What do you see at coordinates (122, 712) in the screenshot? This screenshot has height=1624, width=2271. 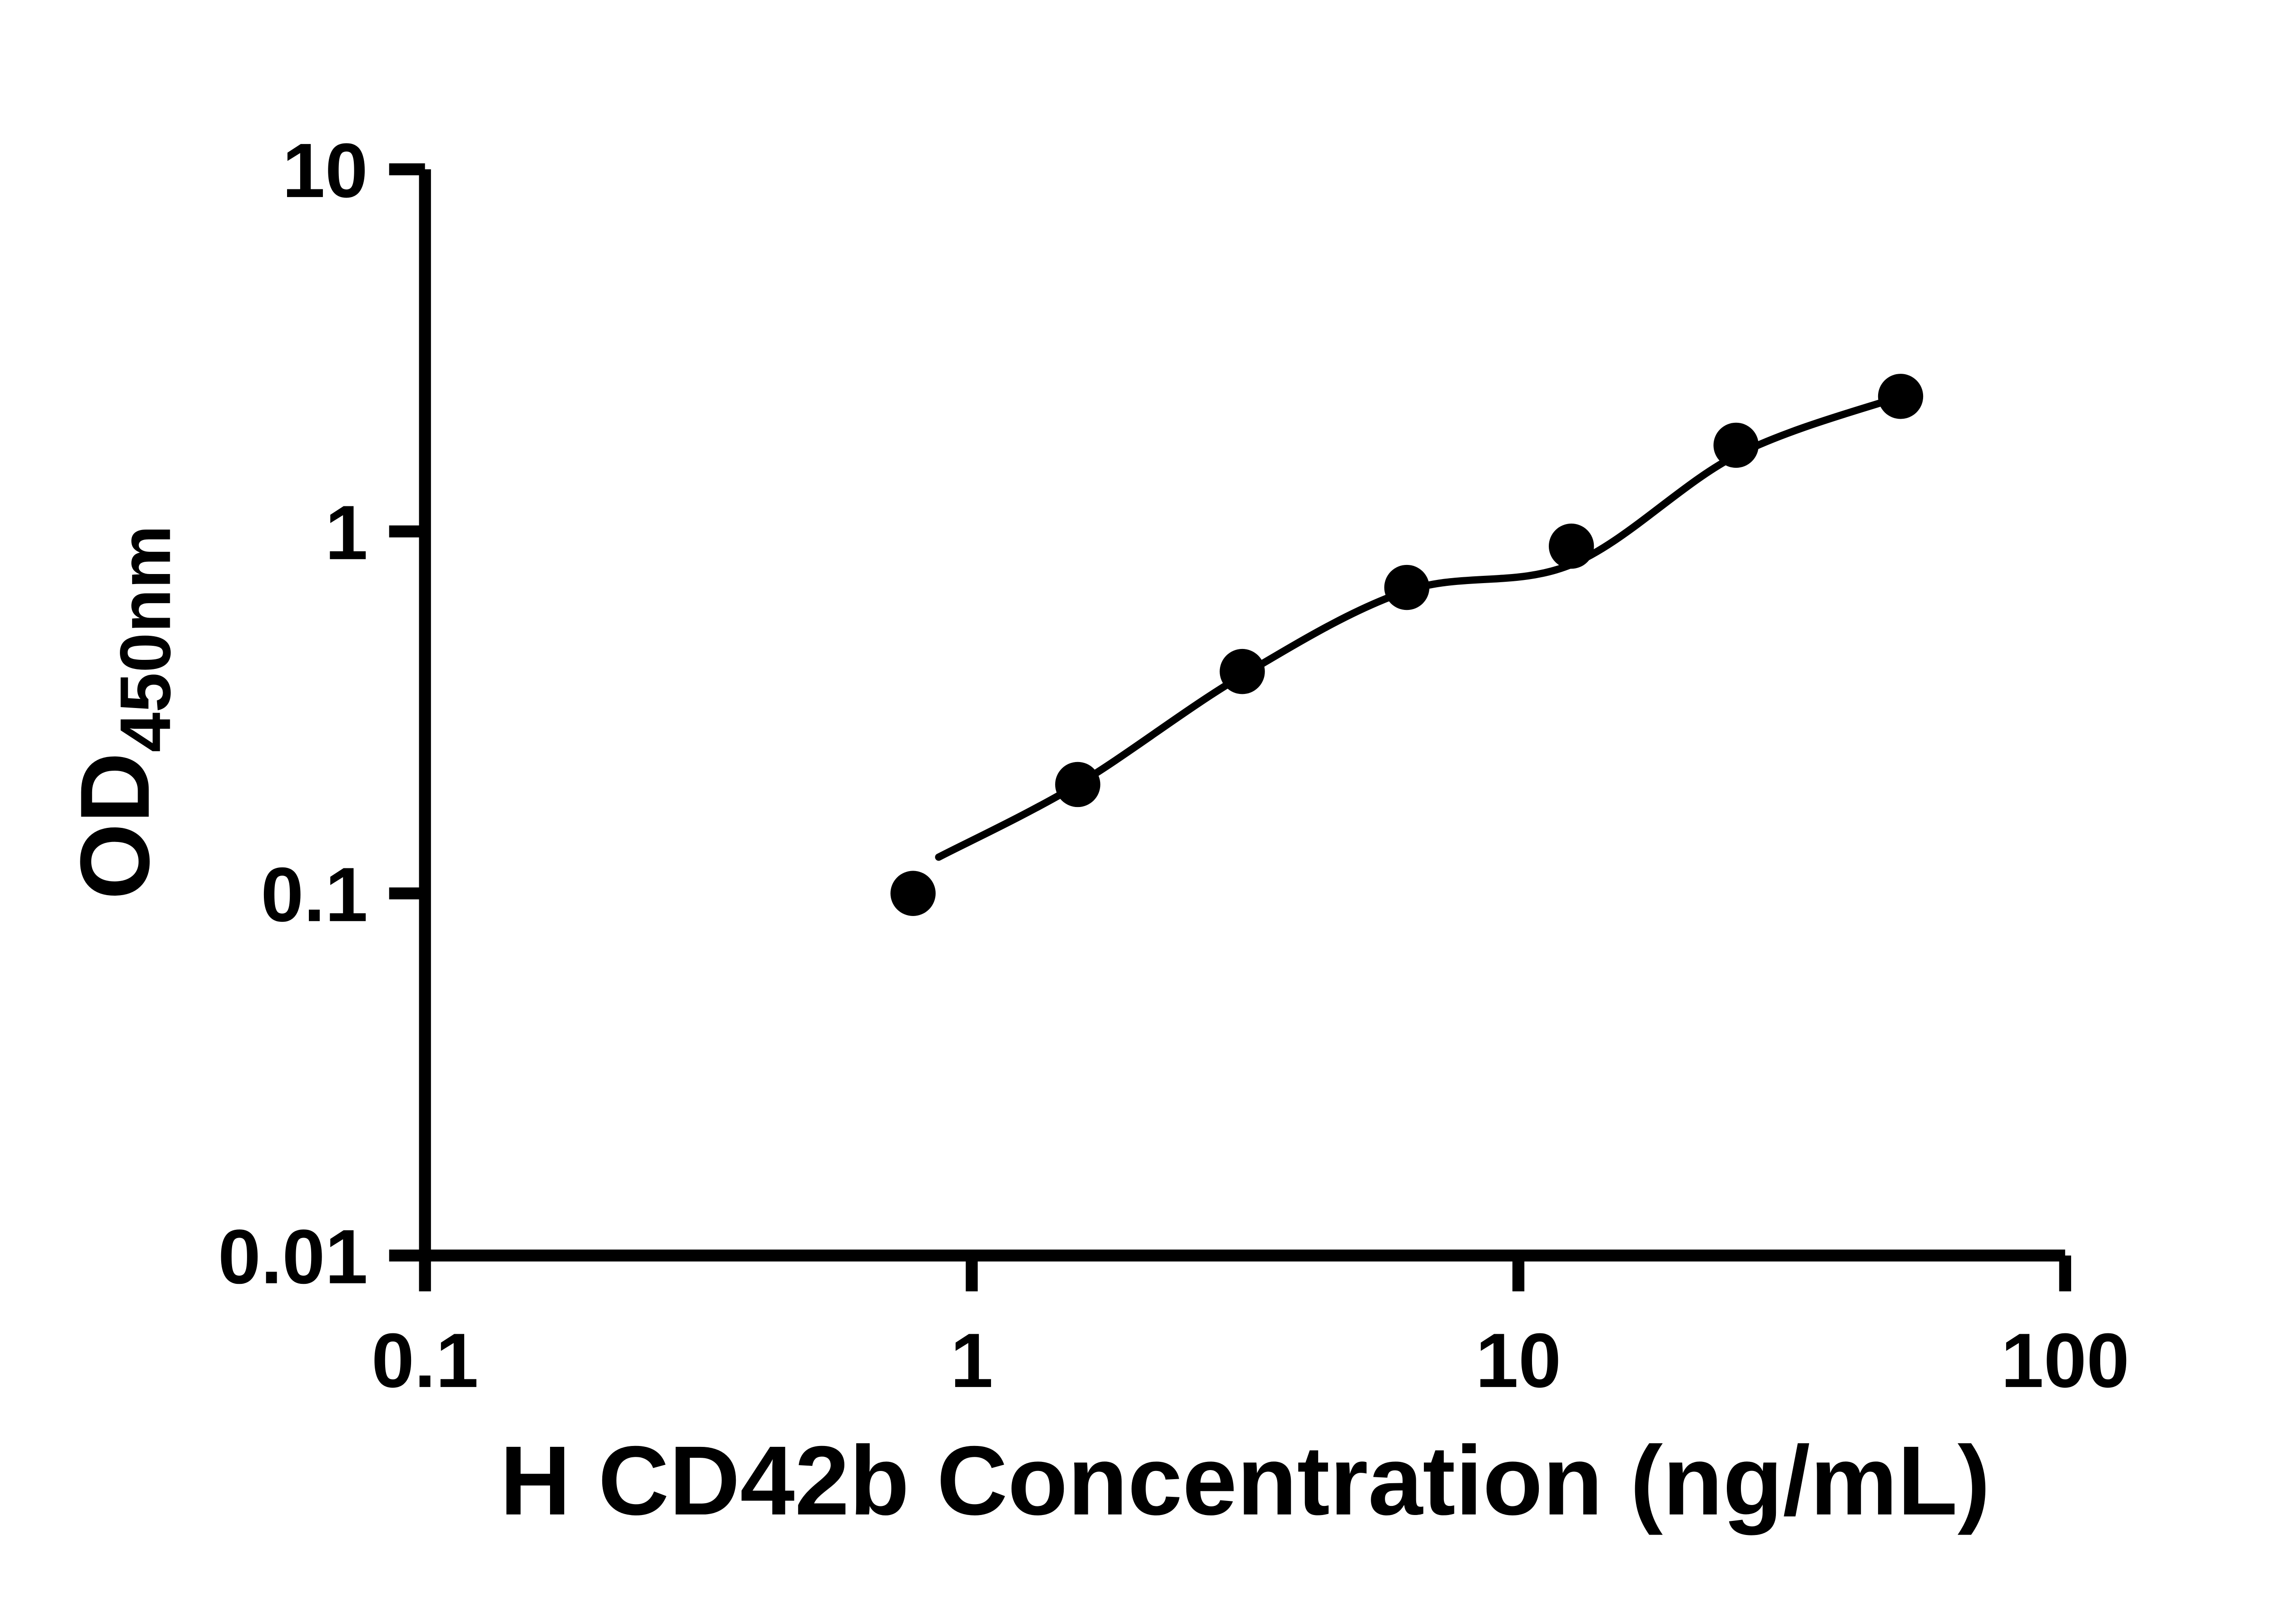 I see `y-axis-title: OD450nm` at bounding box center [122, 712].